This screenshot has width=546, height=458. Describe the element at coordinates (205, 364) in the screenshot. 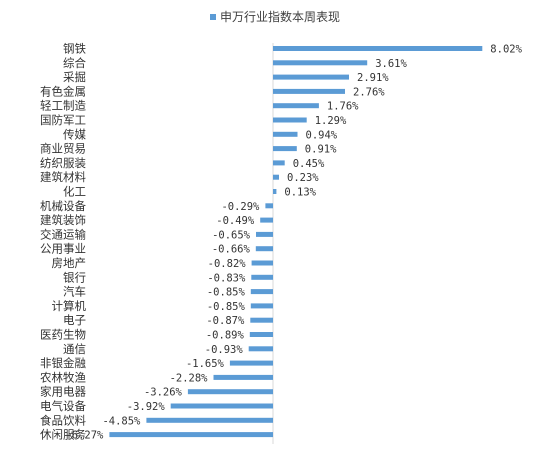

I see `value-label: -1.65%` at that location.